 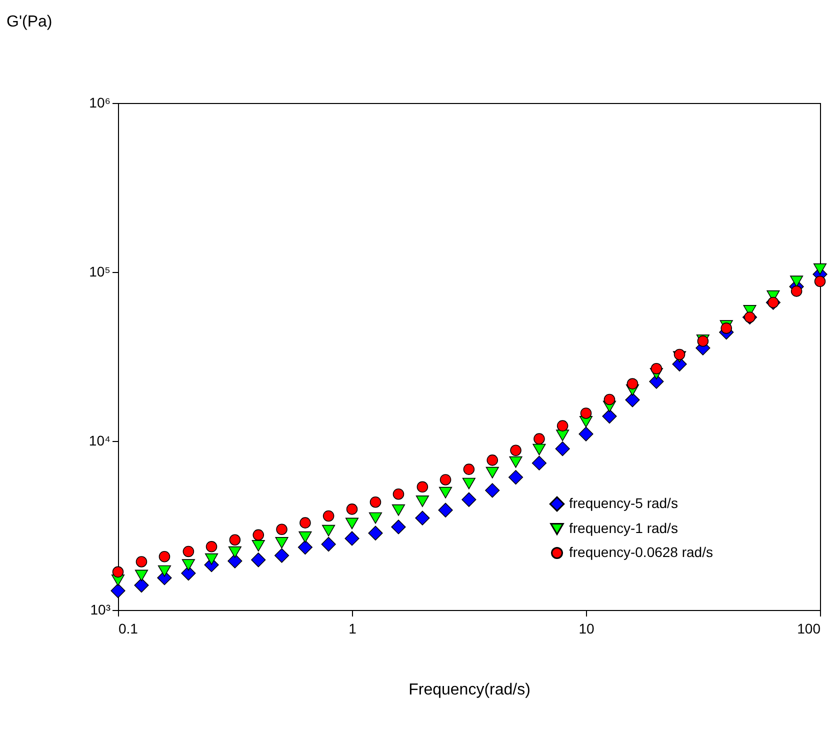 What do you see at coordinates (641, 552) in the screenshot?
I see `legend-label: frequency-0.0628 rad/s` at bounding box center [641, 552].